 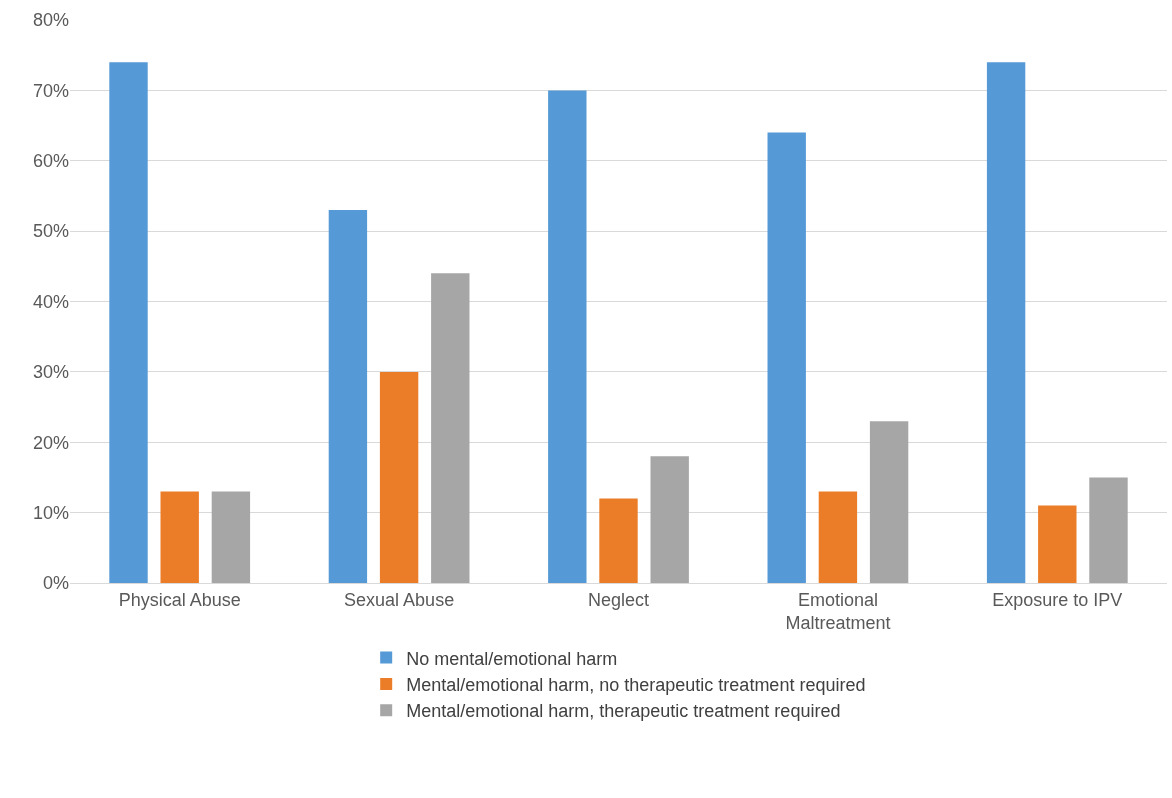 I want to click on x-tick-label: Physical Abuse, so click(x=179, y=599).